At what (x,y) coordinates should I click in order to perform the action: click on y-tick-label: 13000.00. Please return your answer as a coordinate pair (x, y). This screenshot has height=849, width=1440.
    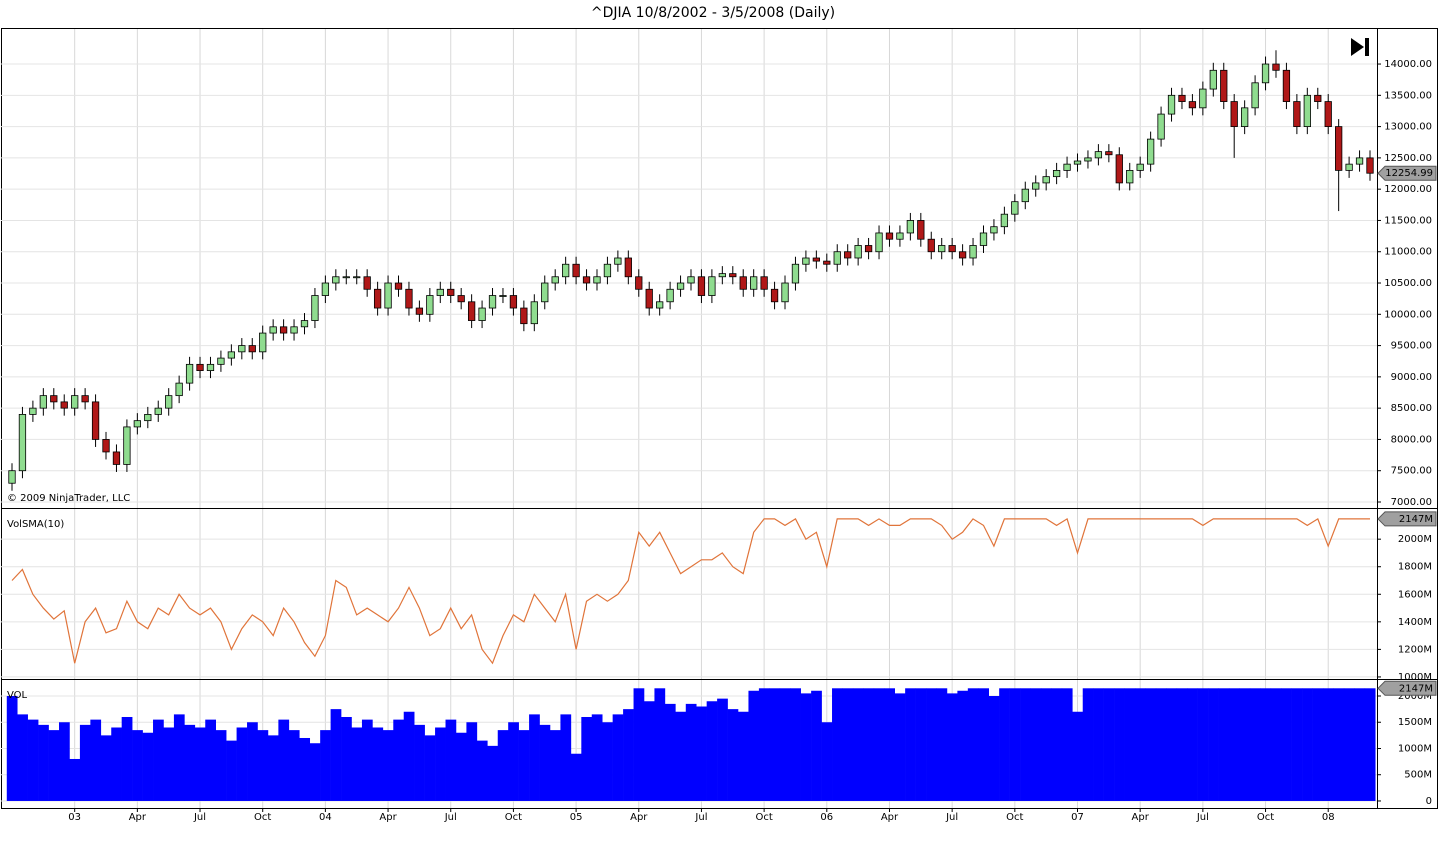
    Looking at the image, I should click on (1408, 127).